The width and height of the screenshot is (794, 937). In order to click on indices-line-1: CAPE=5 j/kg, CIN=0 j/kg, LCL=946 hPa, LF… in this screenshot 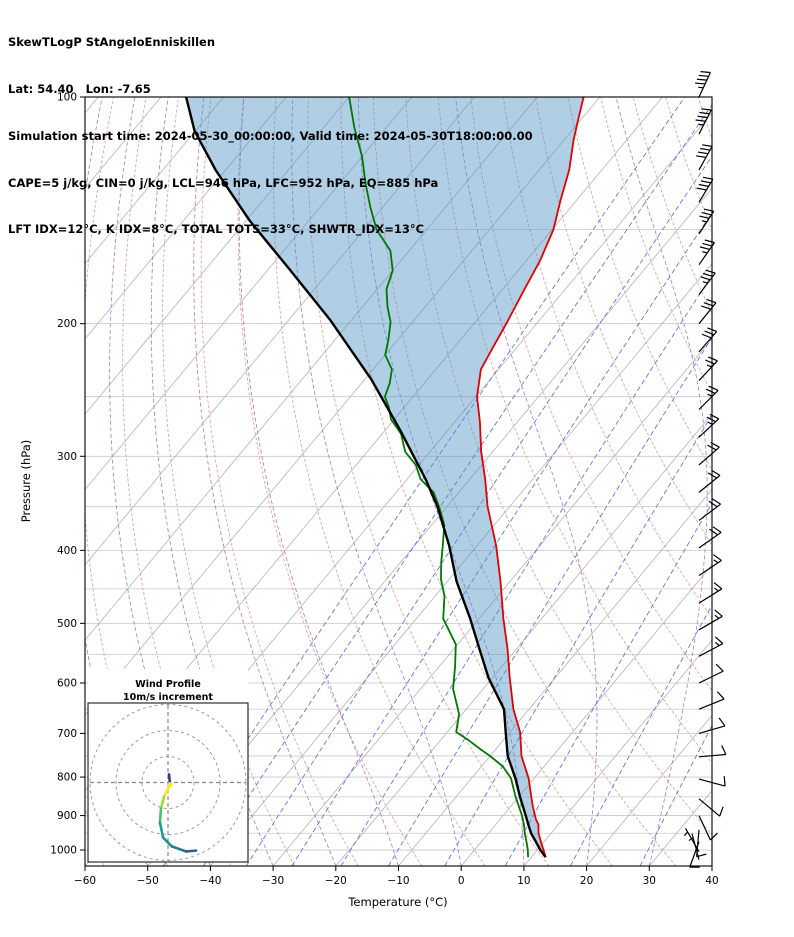, I will do `click(223, 182)`.